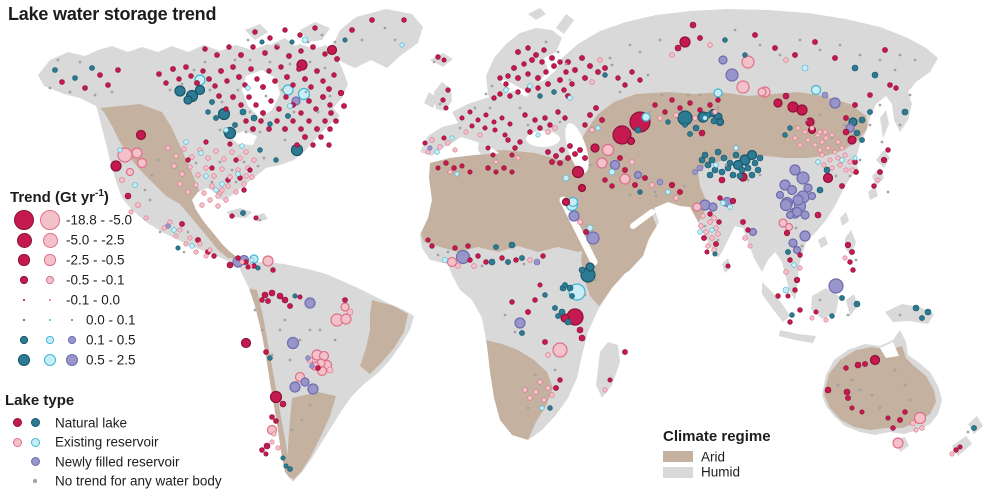  What do you see at coordinates (120, 423) in the screenshot?
I see `lake-type-row: Natural lake` at bounding box center [120, 423].